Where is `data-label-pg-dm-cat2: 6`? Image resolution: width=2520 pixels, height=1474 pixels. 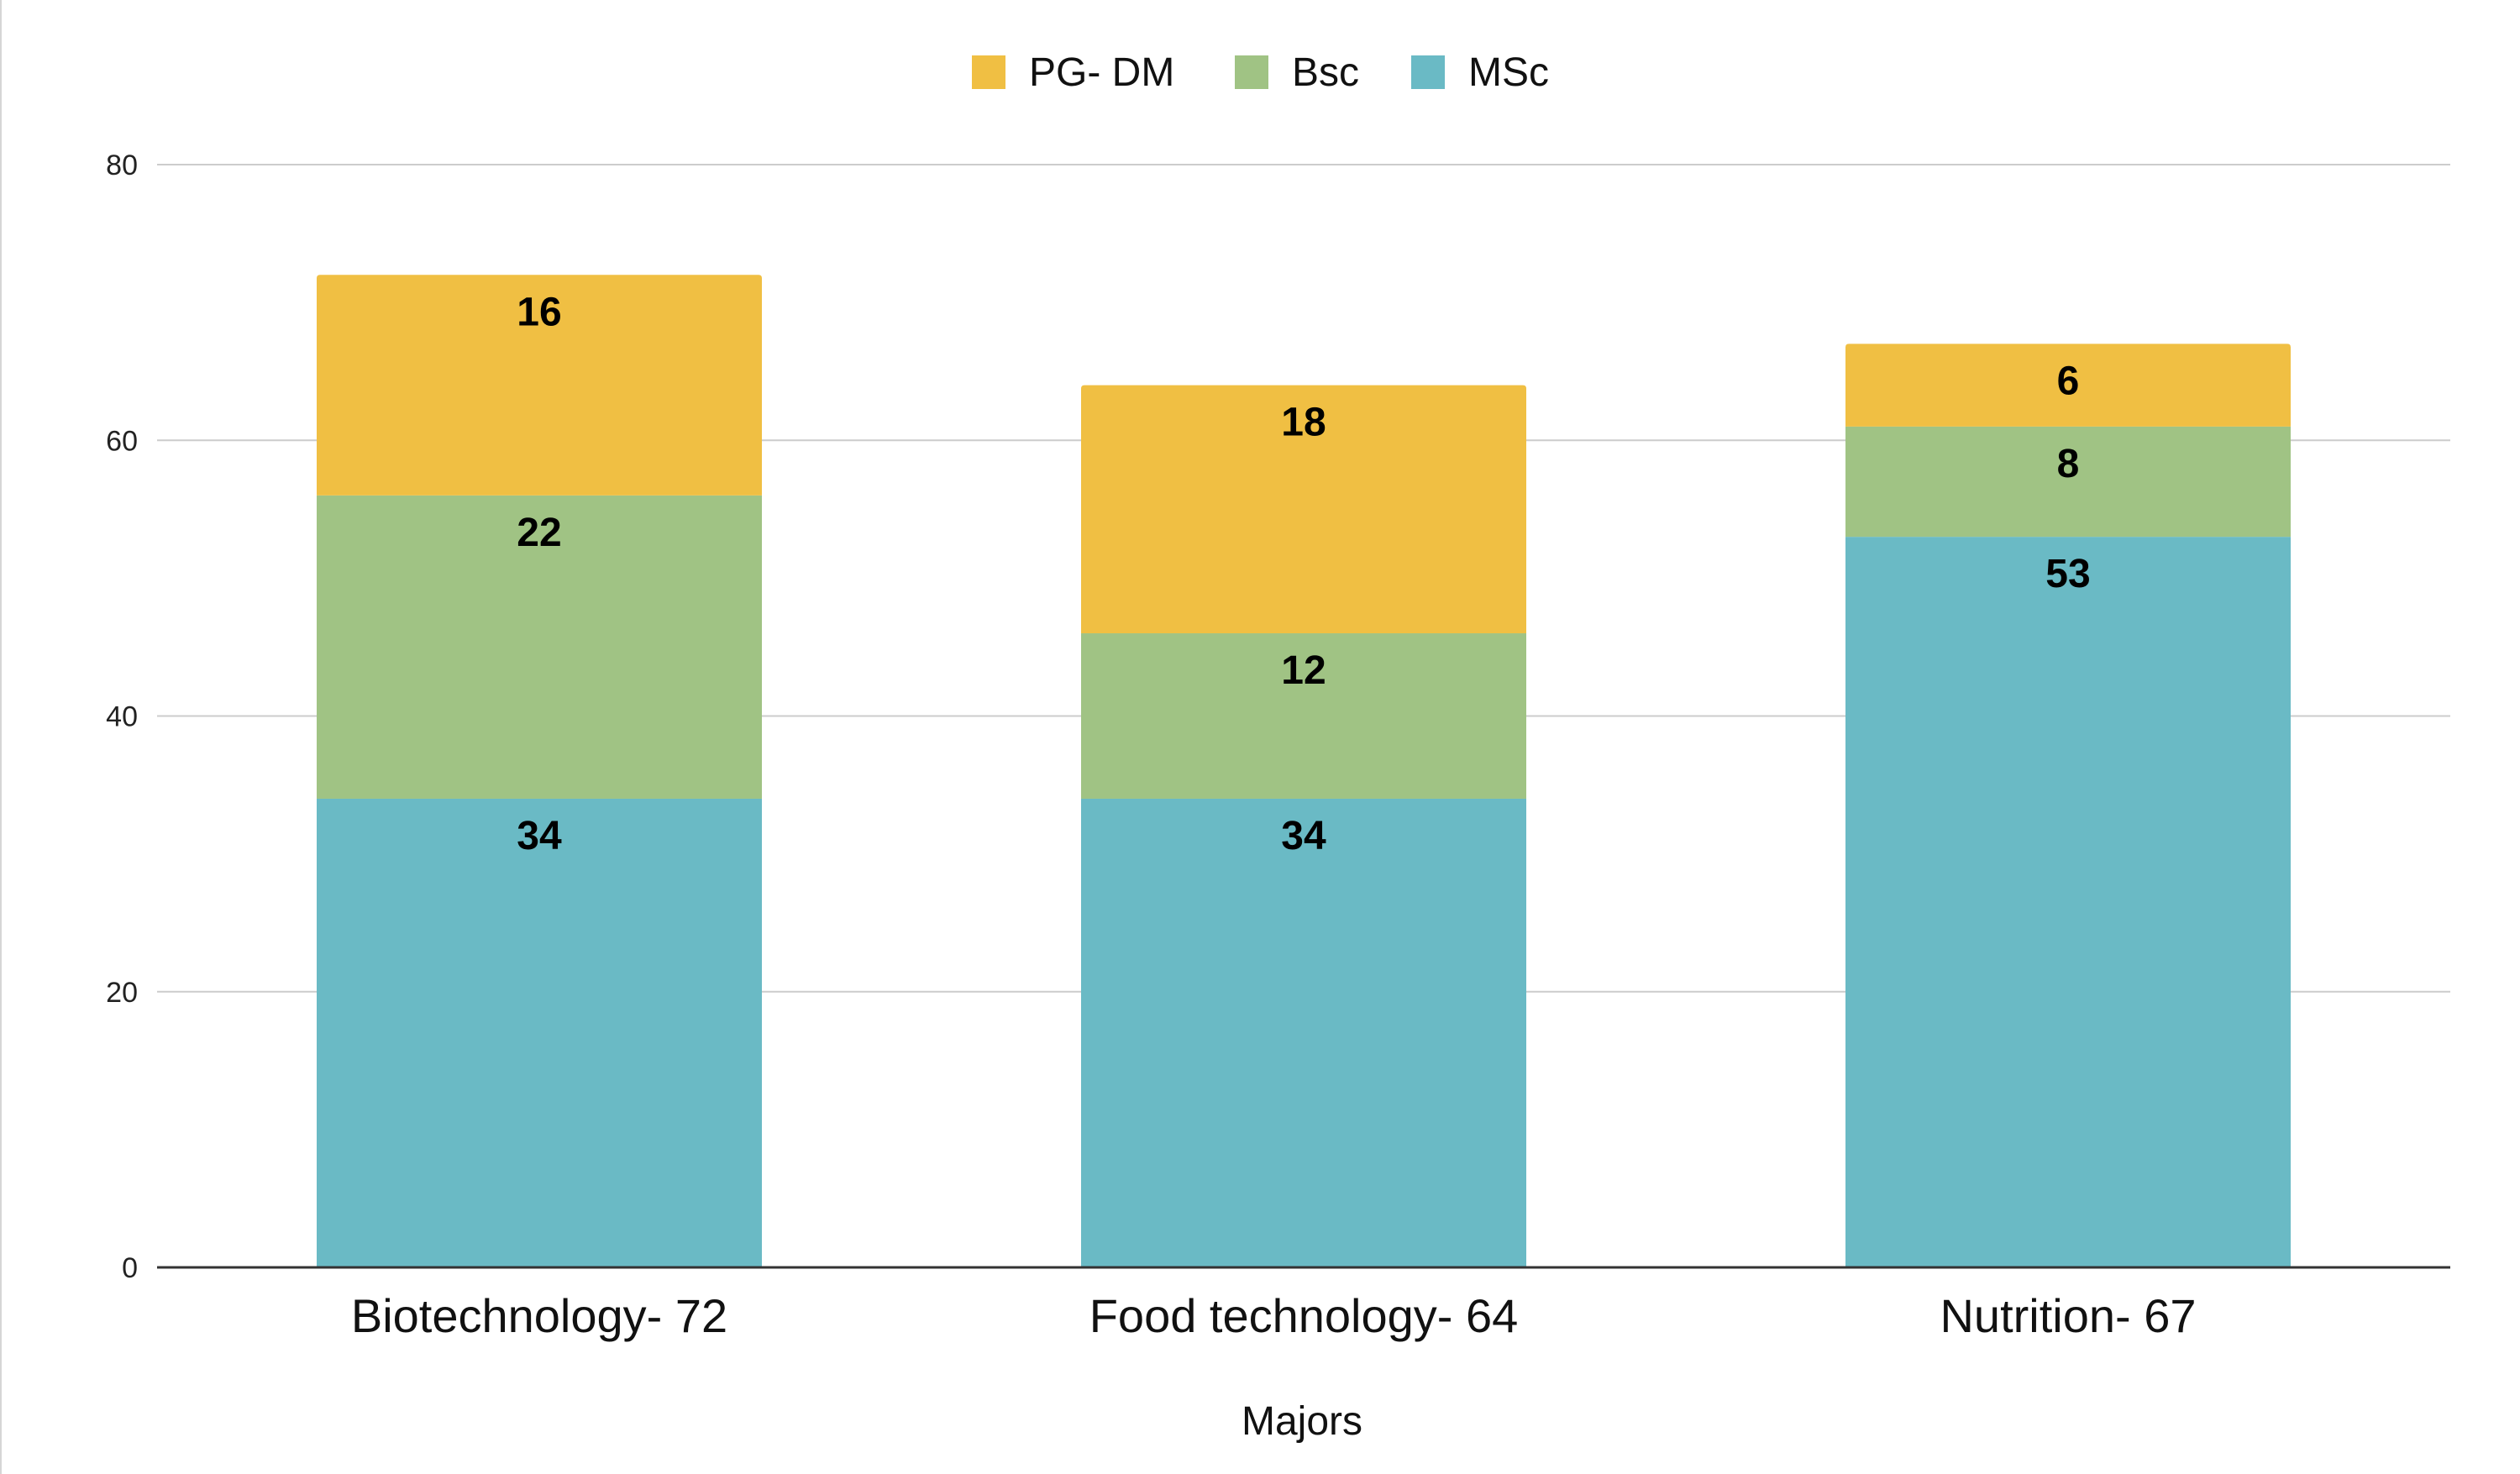
data-label-pg-dm-cat2: 6 is located at coordinates (2068, 381).